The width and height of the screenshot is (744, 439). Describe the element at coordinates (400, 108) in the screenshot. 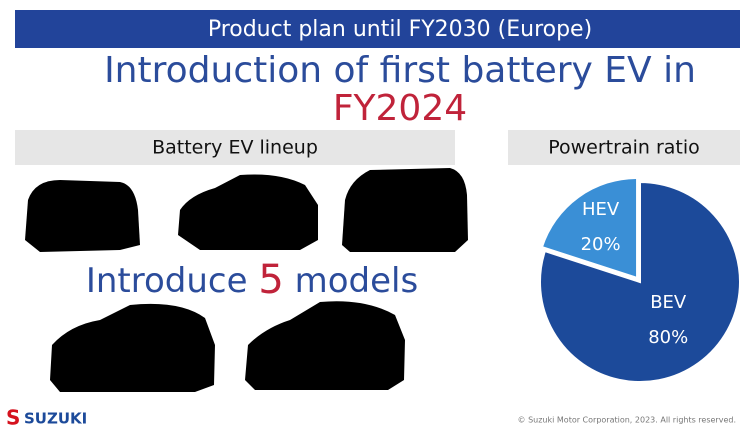

I see `headline-year: FY2024` at that location.